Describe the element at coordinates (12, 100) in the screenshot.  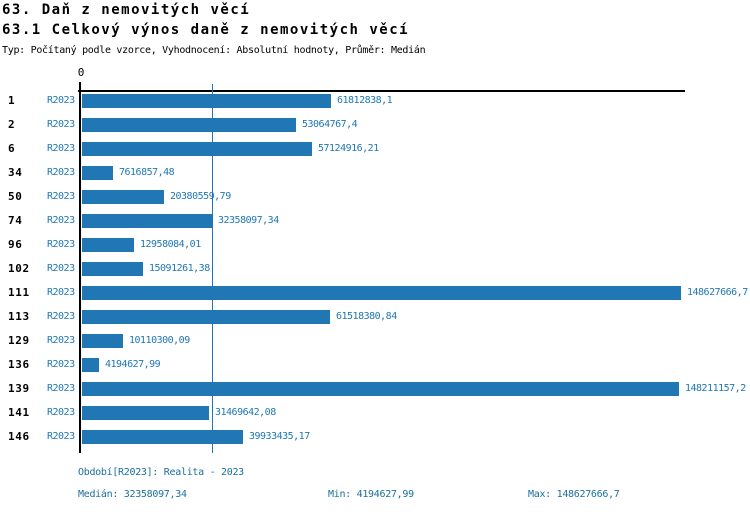
I see `row-category-label: 1` at that location.